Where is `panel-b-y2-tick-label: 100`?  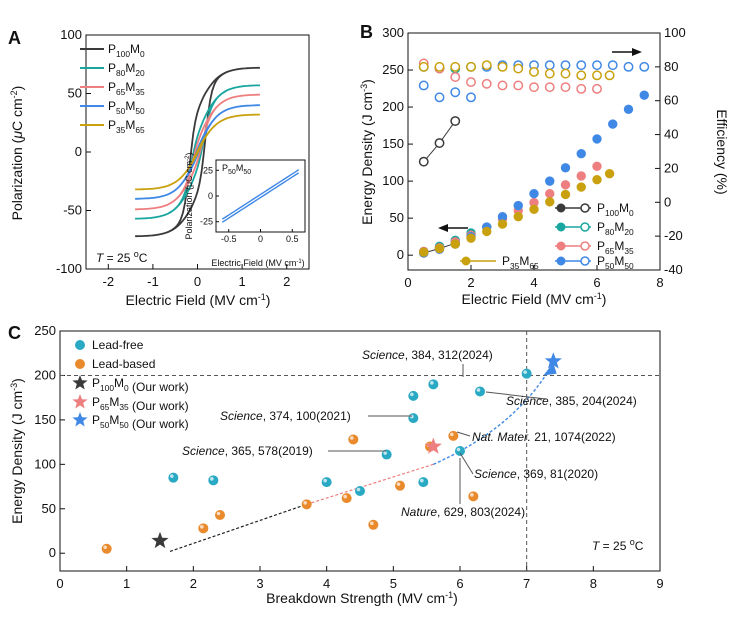
panel-b-y2-tick-label: 100 is located at coordinates (675, 32).